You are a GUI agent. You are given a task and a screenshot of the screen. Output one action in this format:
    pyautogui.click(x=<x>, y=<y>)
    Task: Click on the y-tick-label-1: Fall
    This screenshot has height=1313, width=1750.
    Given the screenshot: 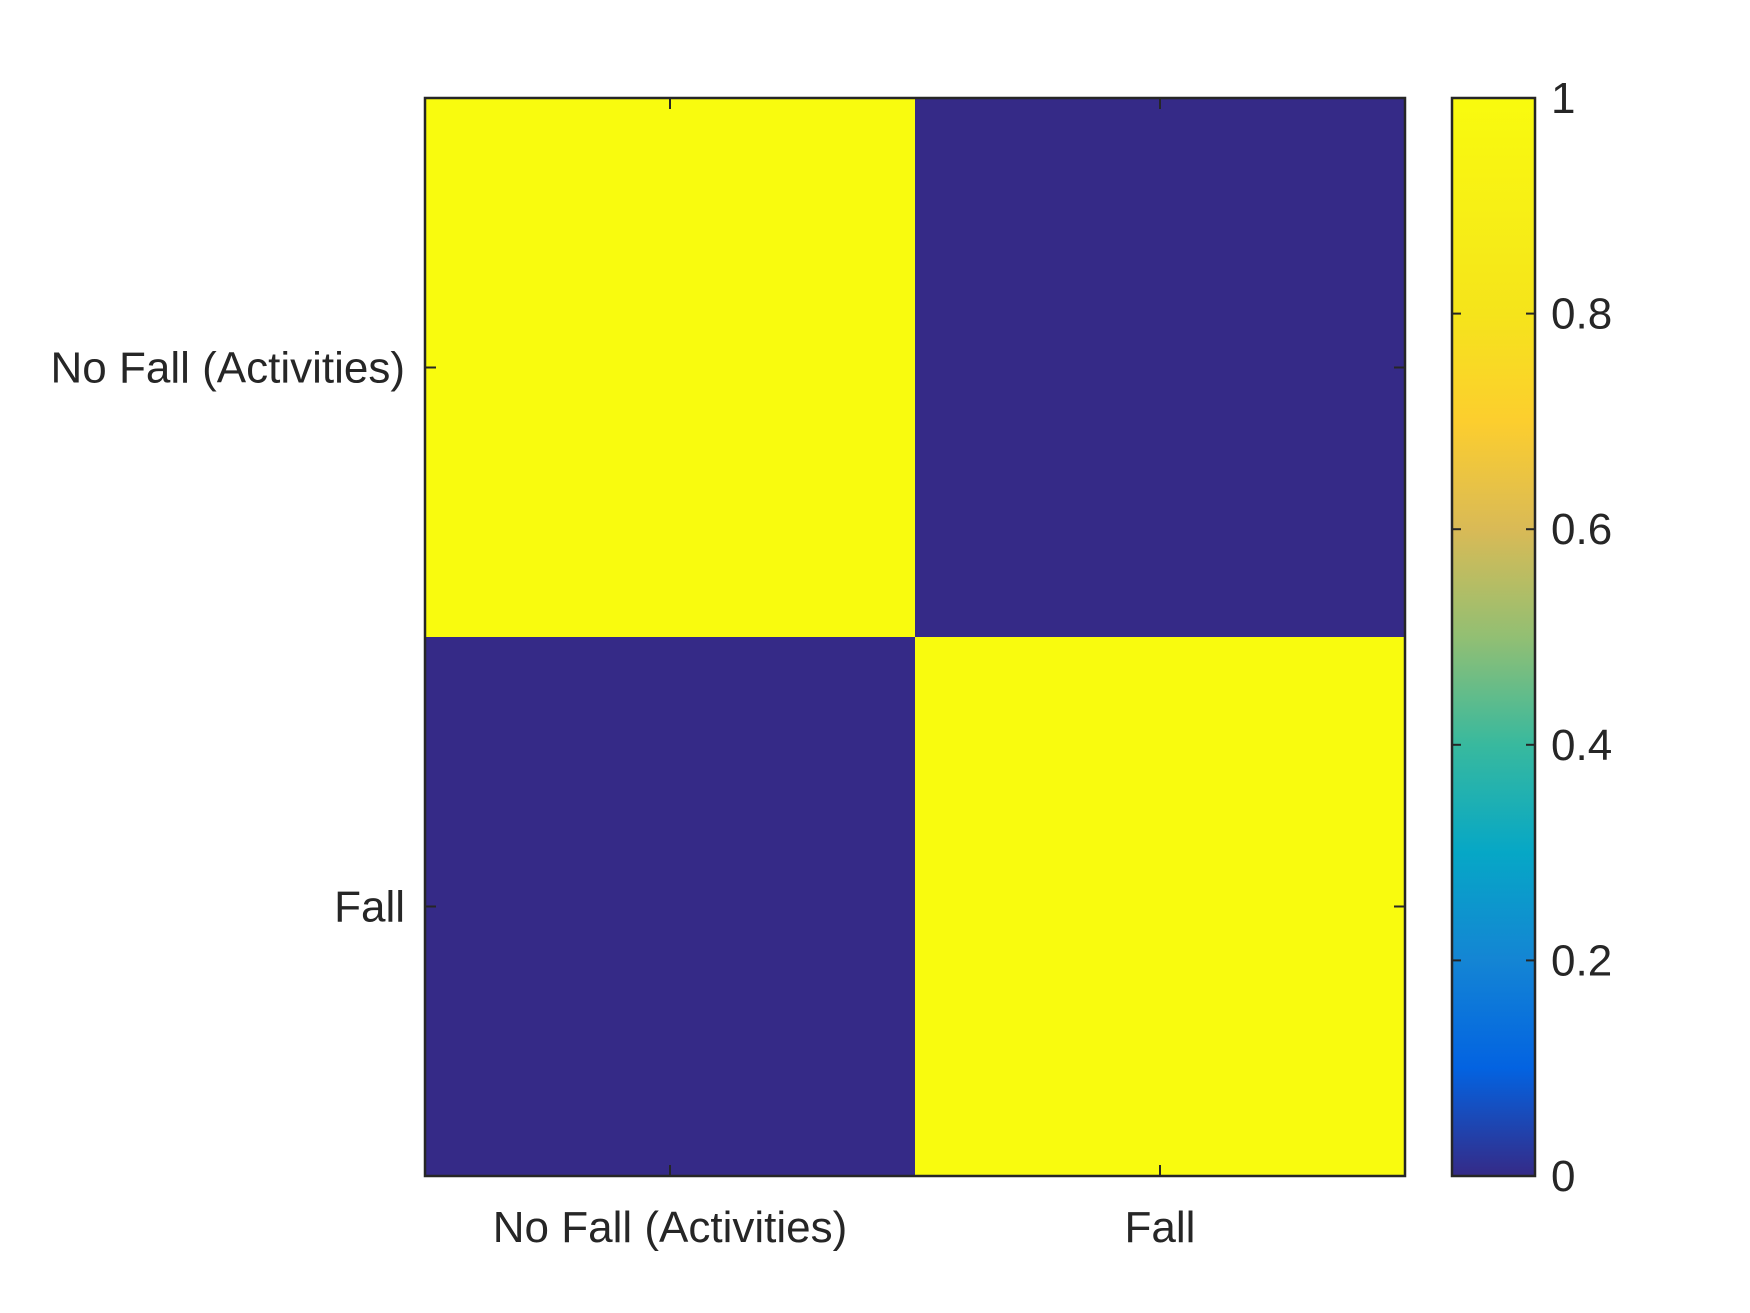 What is the action you would take?
    pyautogui.click(x=369, y=907)
    